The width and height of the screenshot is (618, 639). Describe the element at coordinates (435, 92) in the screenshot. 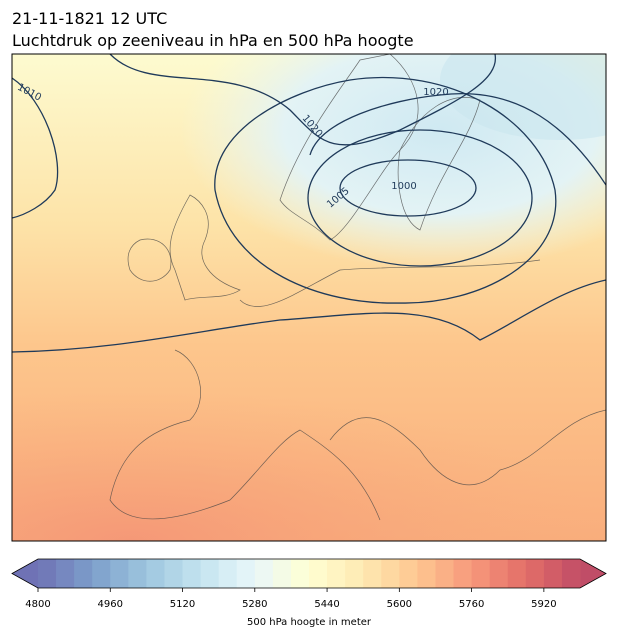

I see `isobar-label: 1020` at that location.